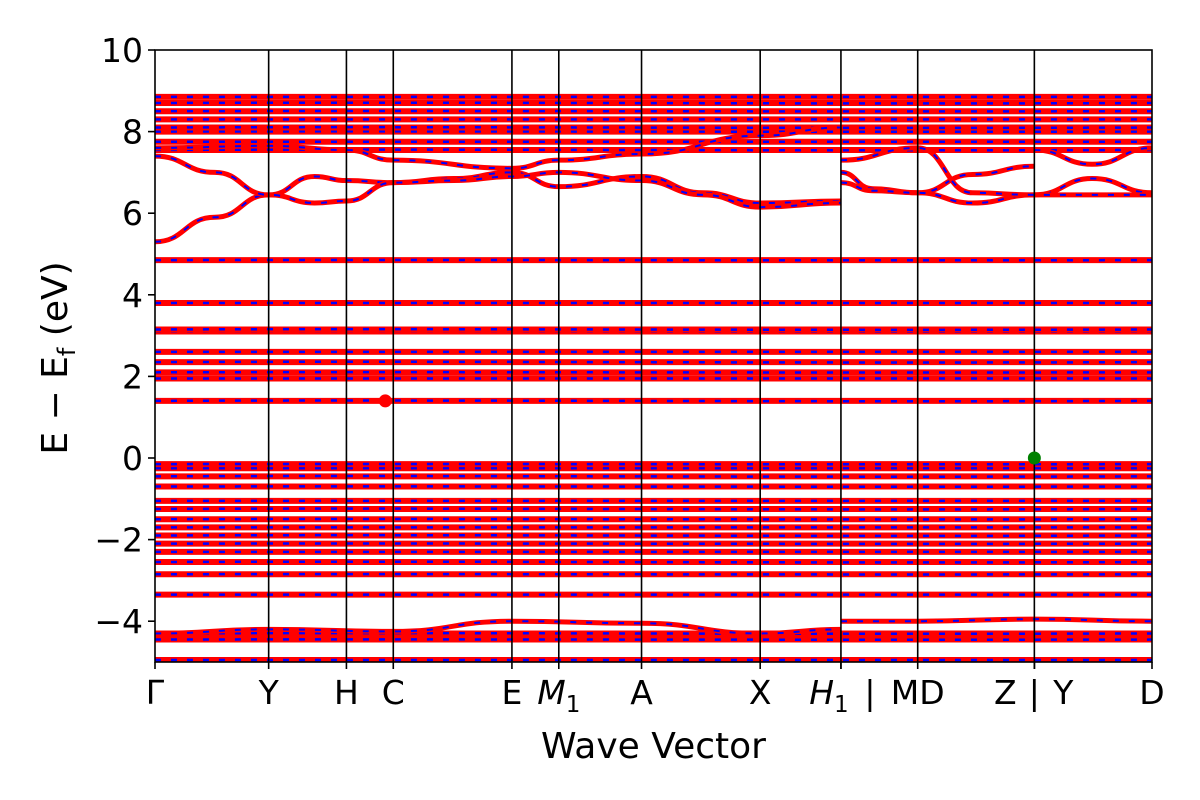 The image size is (1200, 800). What do you see at coordinates (132, 295) in the screenshot?
I see `y-tick-label: 4` at bounding box center [132, 295].